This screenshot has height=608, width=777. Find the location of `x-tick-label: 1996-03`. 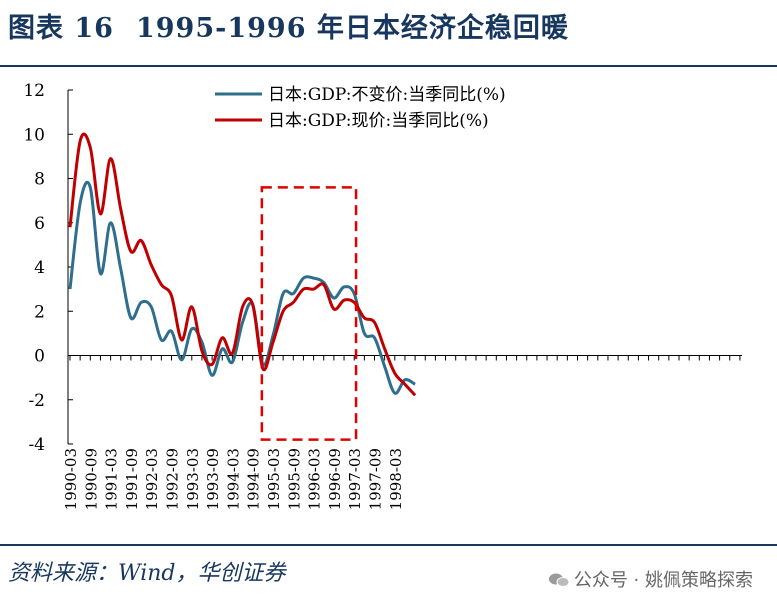

x-tick-label: 1996-03 is located at coordinates (315, 479).